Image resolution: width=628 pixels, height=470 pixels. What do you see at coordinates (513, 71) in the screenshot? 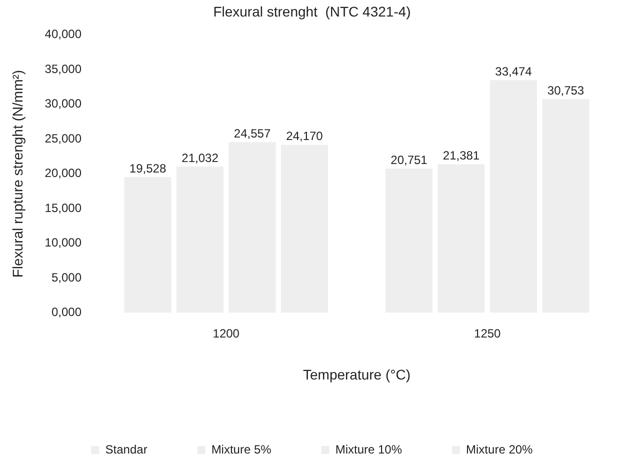
I see `data-label: 33,474` at bounding box center [513, 71].